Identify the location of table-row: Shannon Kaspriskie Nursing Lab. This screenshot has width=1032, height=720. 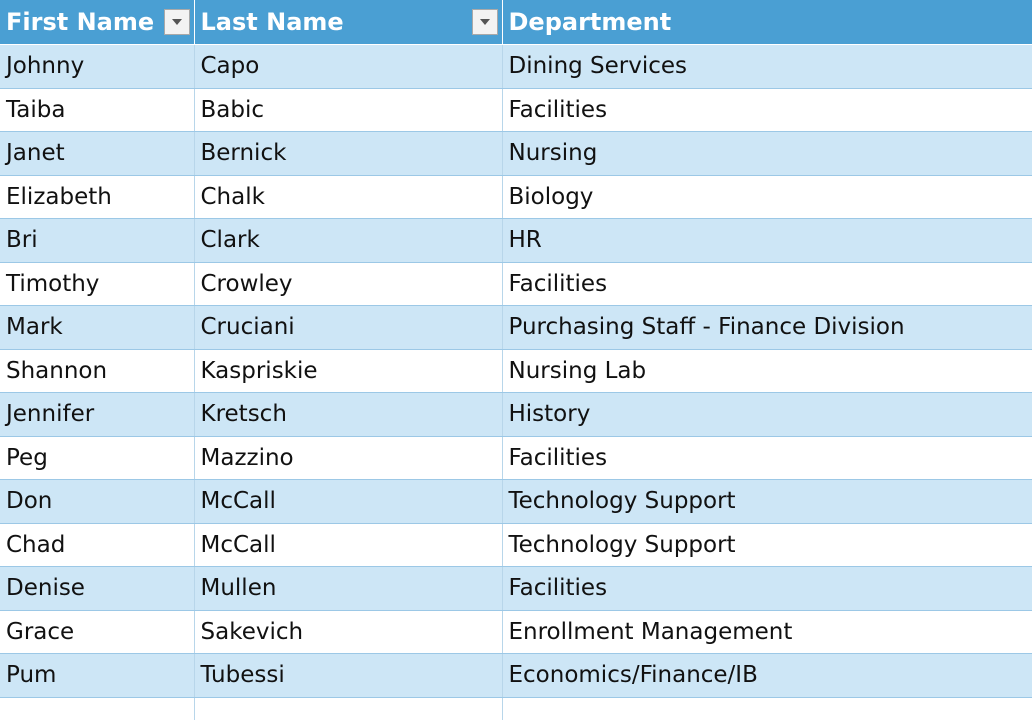
(516, 371).